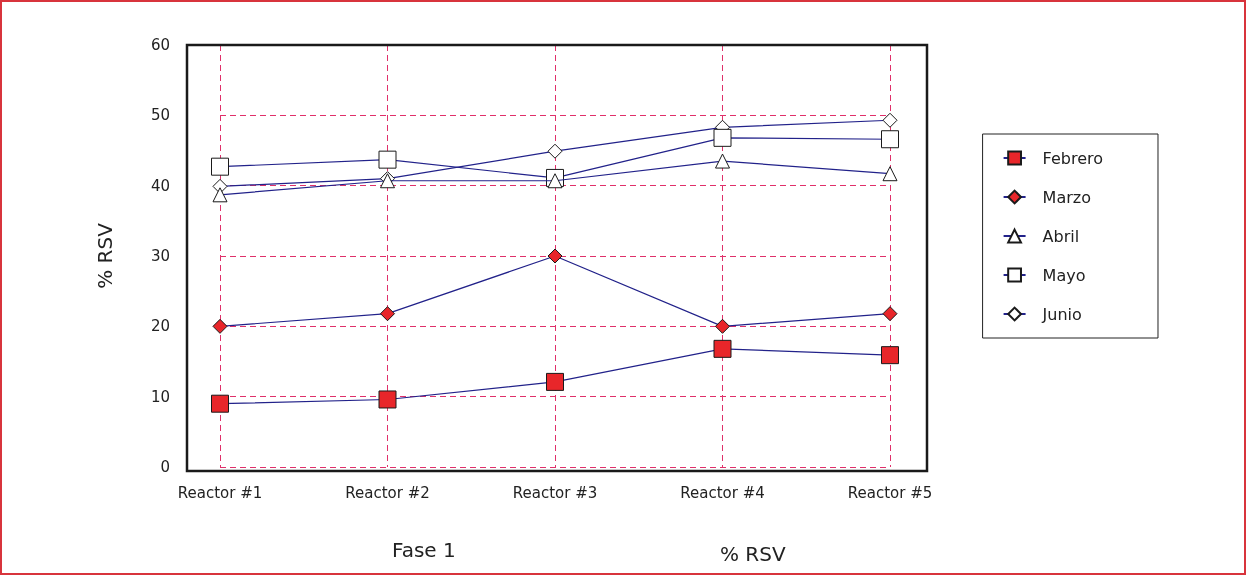 This screenshot has height=575, width=1246. Describe the element at coordinates (1073, 158) in the screenshot. I see `legend-label: Febrero` at that location.